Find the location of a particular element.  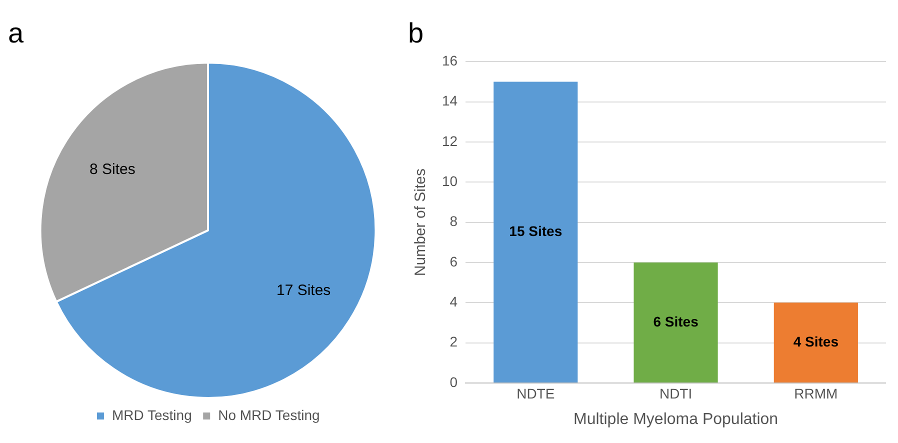

y-tick-label: 16 is located at coordinates (450, 60).